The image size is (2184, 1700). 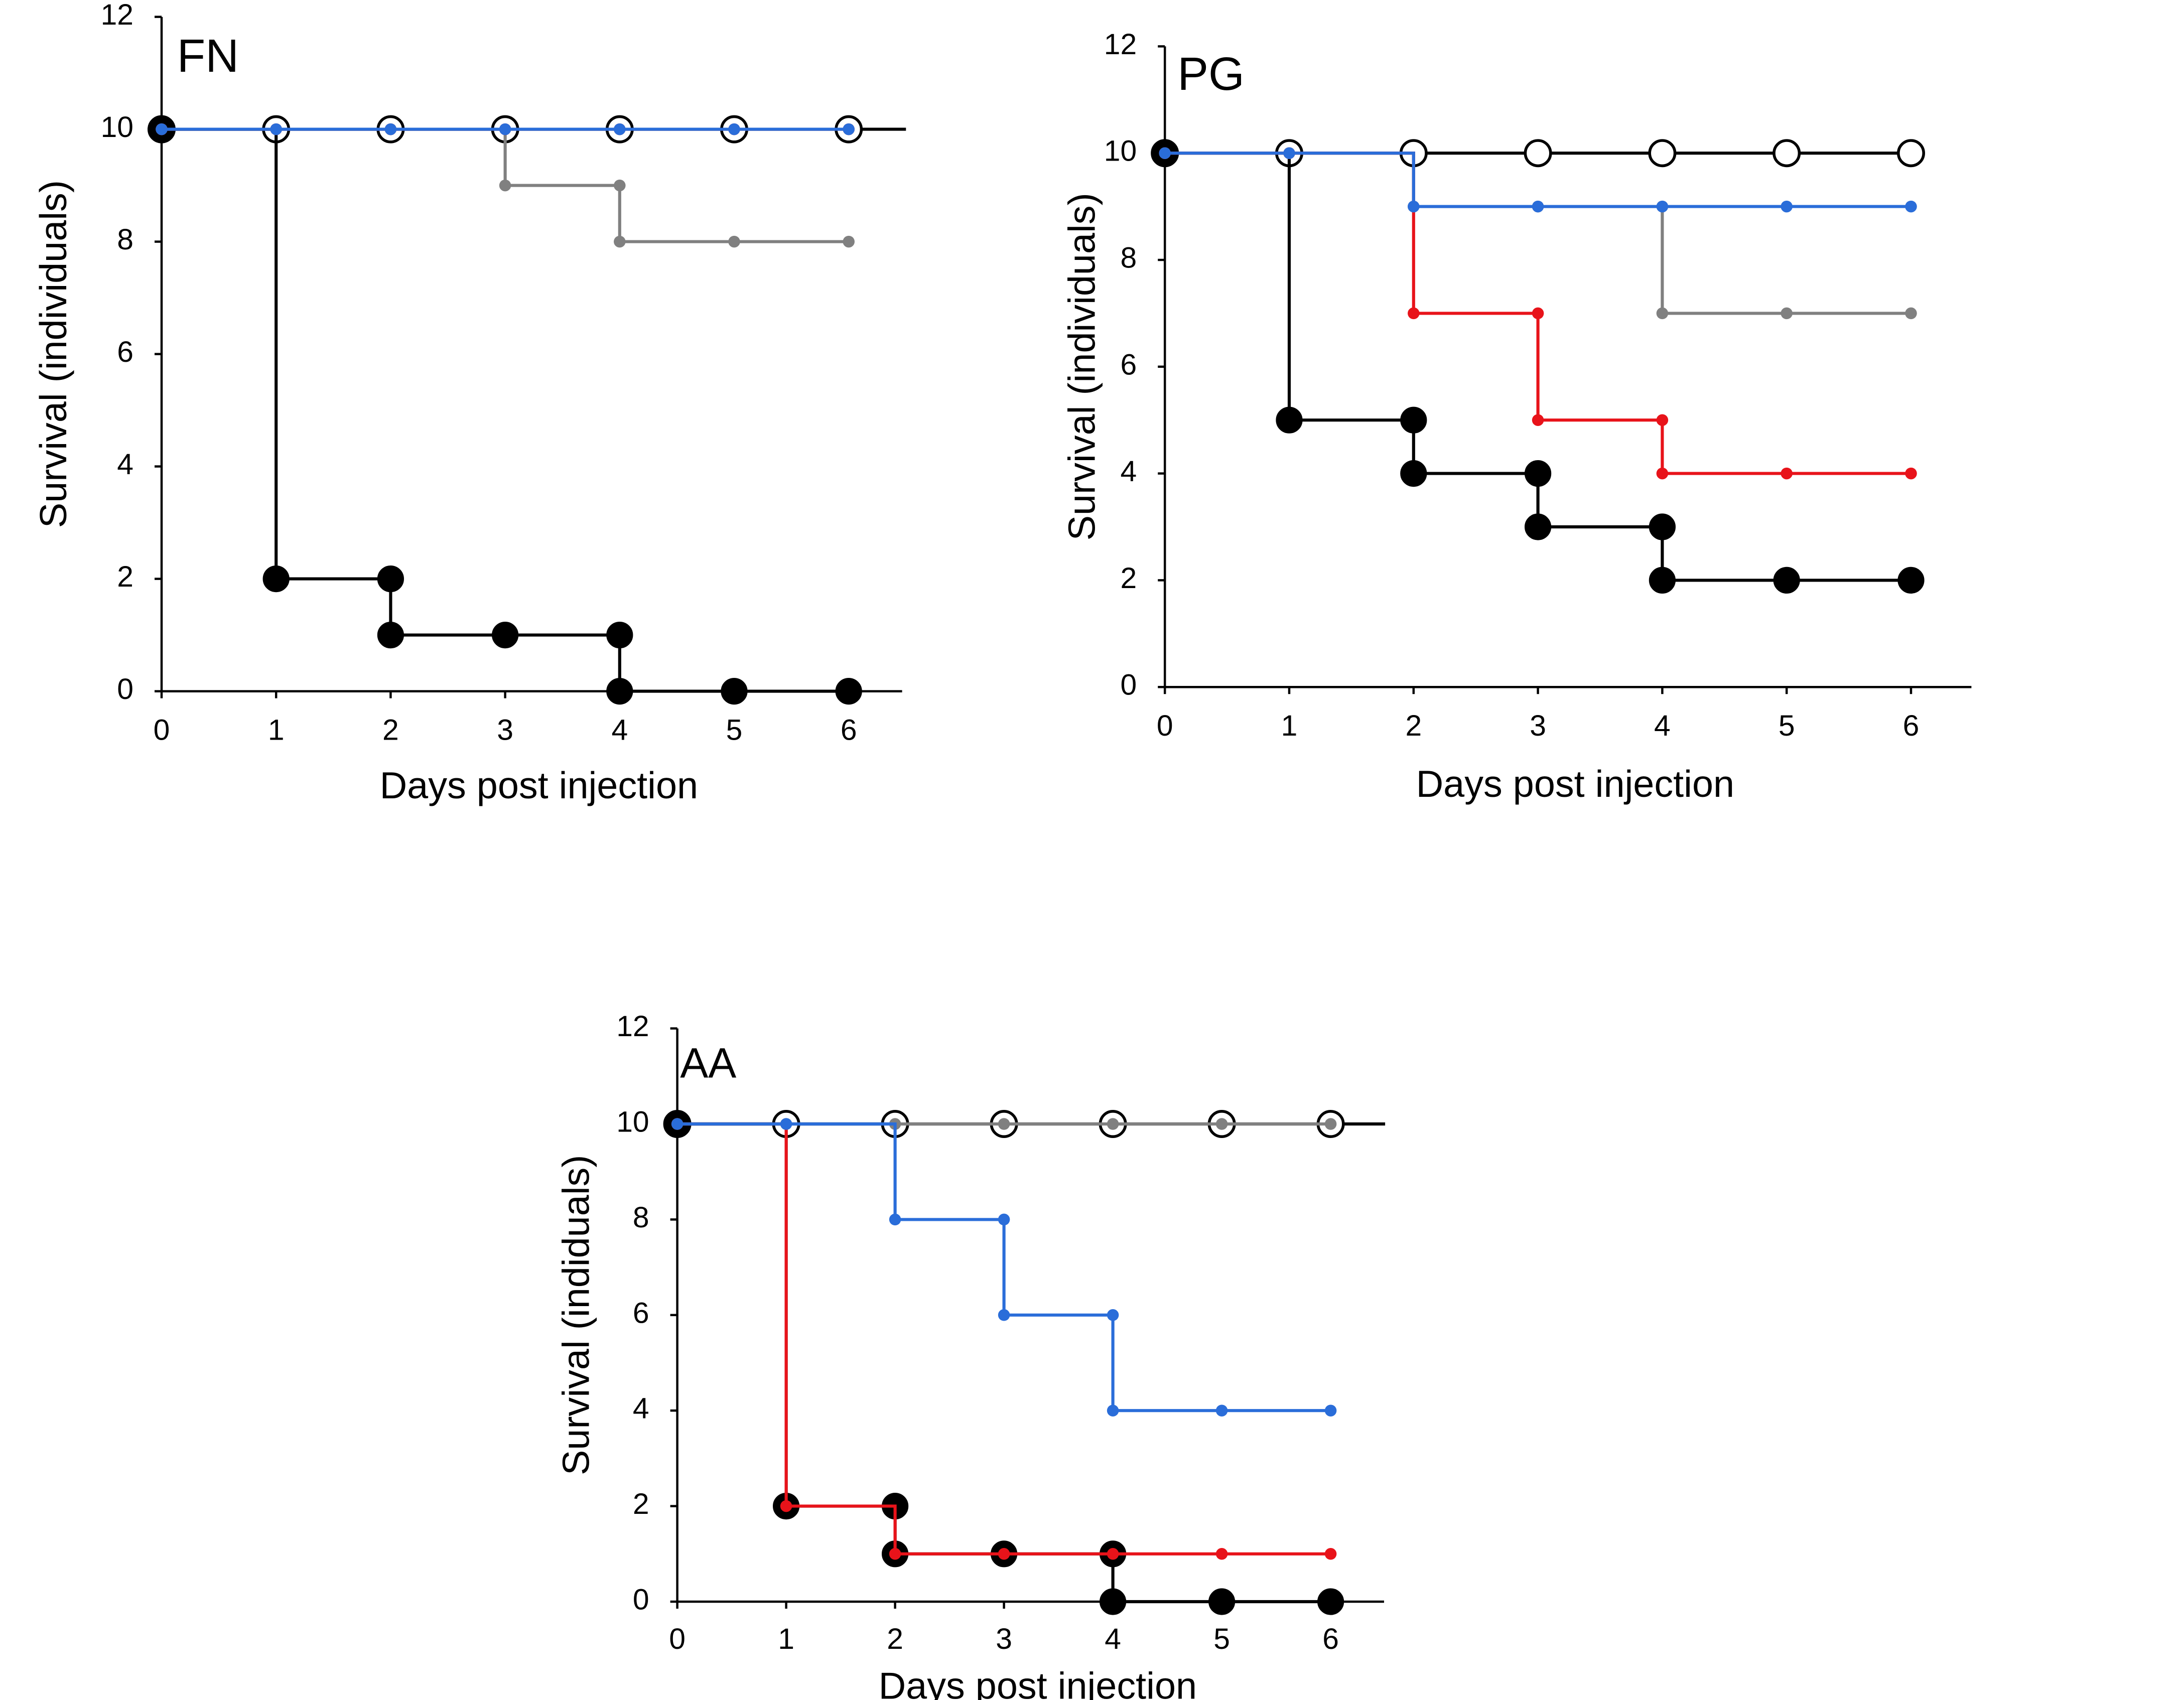 What do you see at coordinates (1120, 151) in the screenshot?
I see `y-tick-label: 10` at bounding box center [1120, 151].